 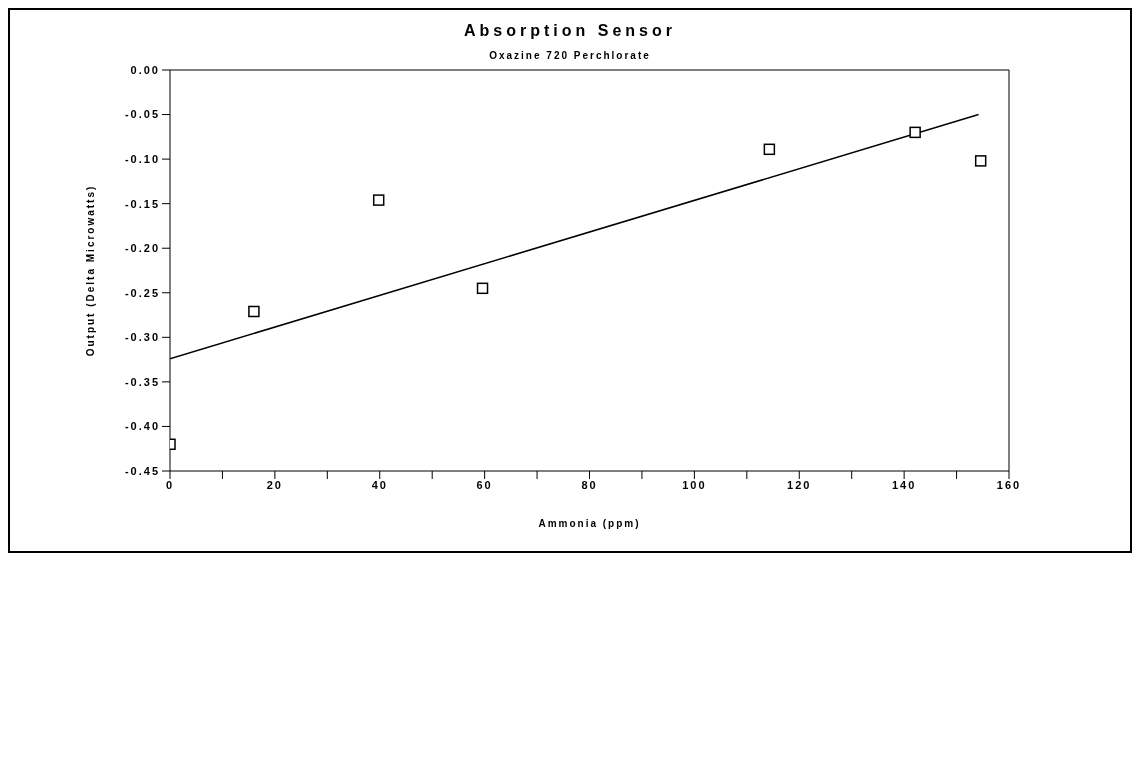 I want to click on x-tick-label: 100, so click(x=694, y=484).